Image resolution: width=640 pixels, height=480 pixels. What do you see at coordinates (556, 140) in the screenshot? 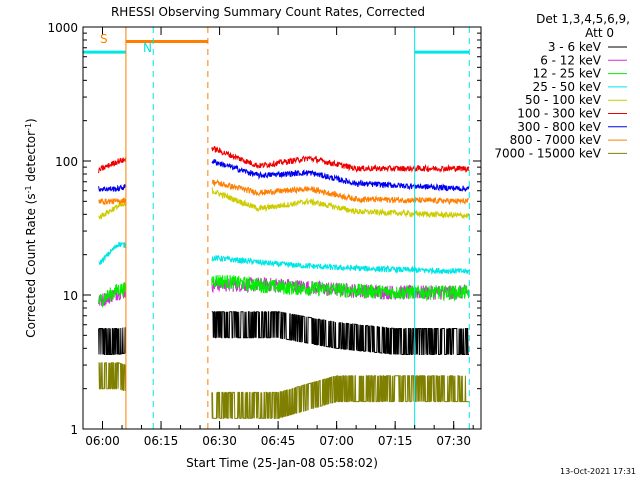
I see `legend-label-8: 800 - 7000 keV` at bounding box center [556, 140].